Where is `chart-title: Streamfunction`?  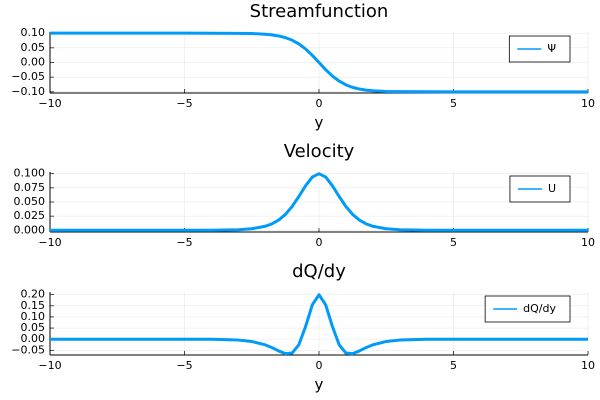
chart-title: Streamfunction is located at coordinates (319, 11).